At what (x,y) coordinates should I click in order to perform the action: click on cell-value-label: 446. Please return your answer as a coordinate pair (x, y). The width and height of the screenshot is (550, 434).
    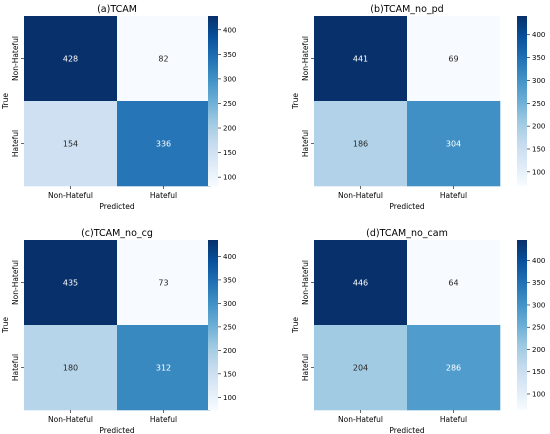
    Looking at the image, I should click on (360, 283).